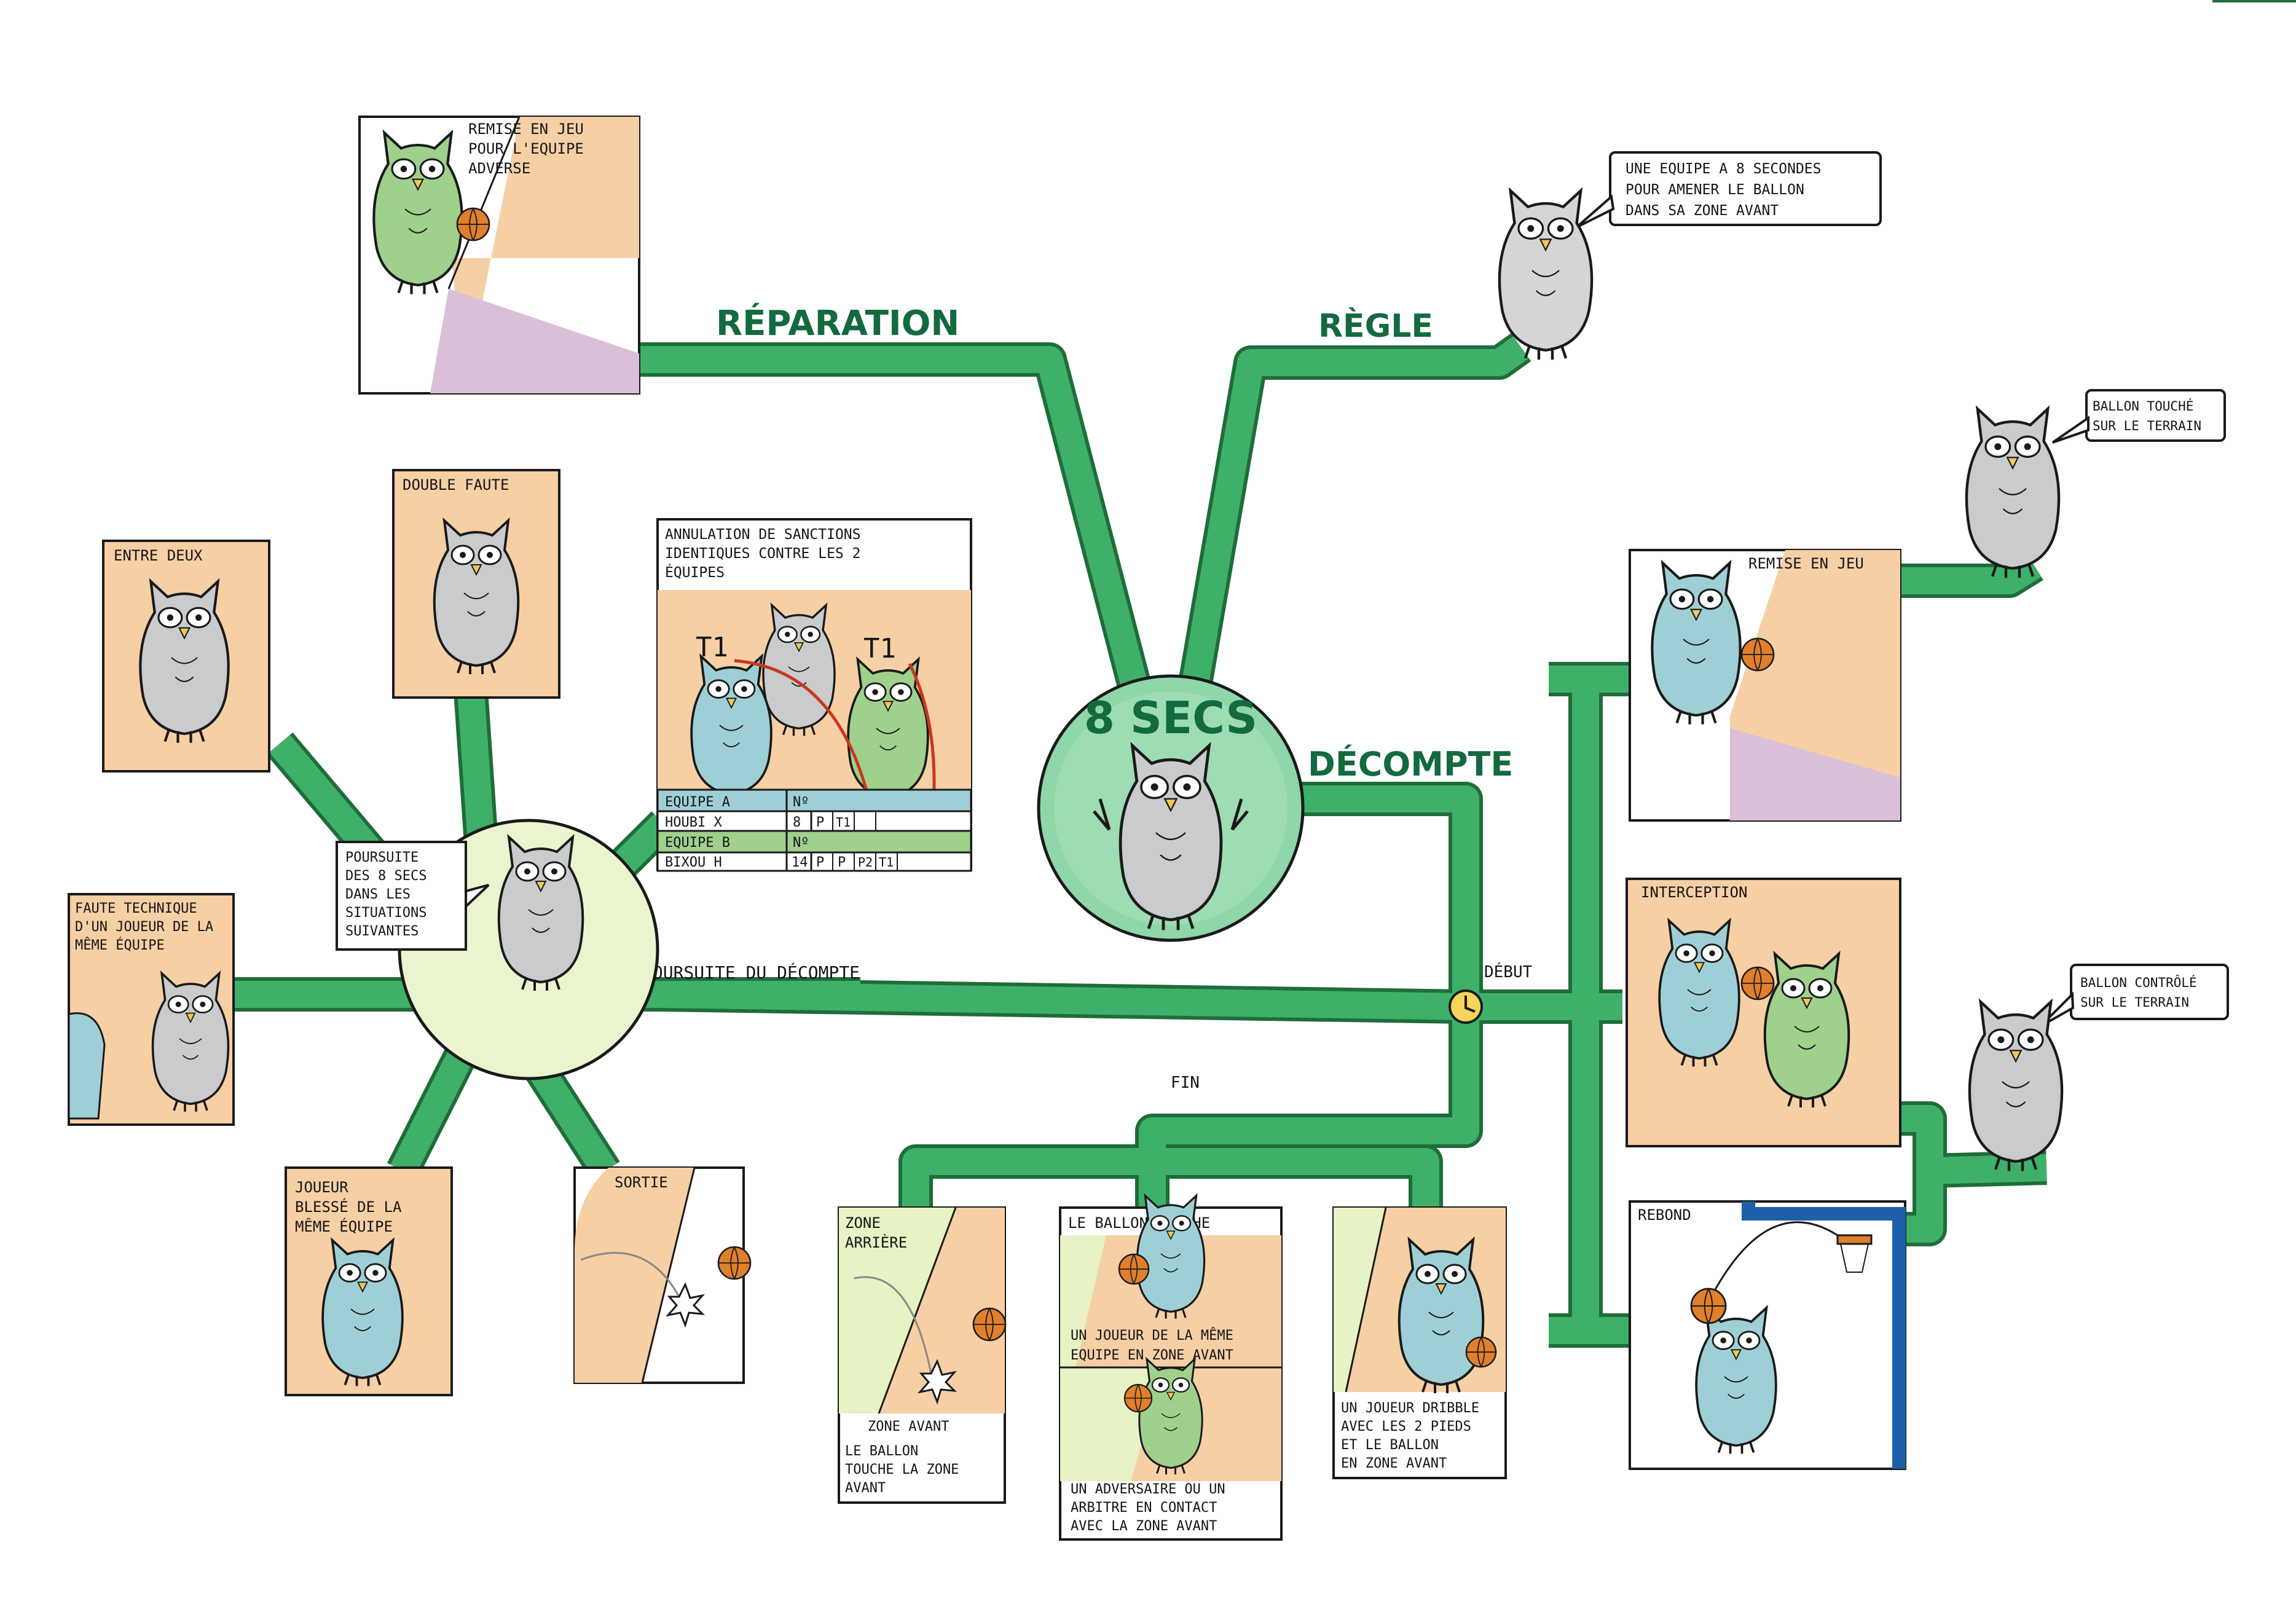 The width and height of the screenshot is (2296, 1620). I want to click on card-entre-deux: ENTRE DEUX, so click(186, 656).